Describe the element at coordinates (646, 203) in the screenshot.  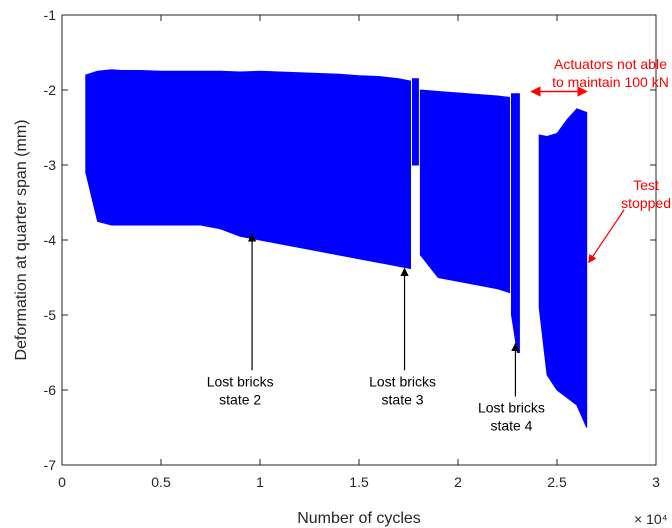
I see `annotation-text-line: stopped` at that location.